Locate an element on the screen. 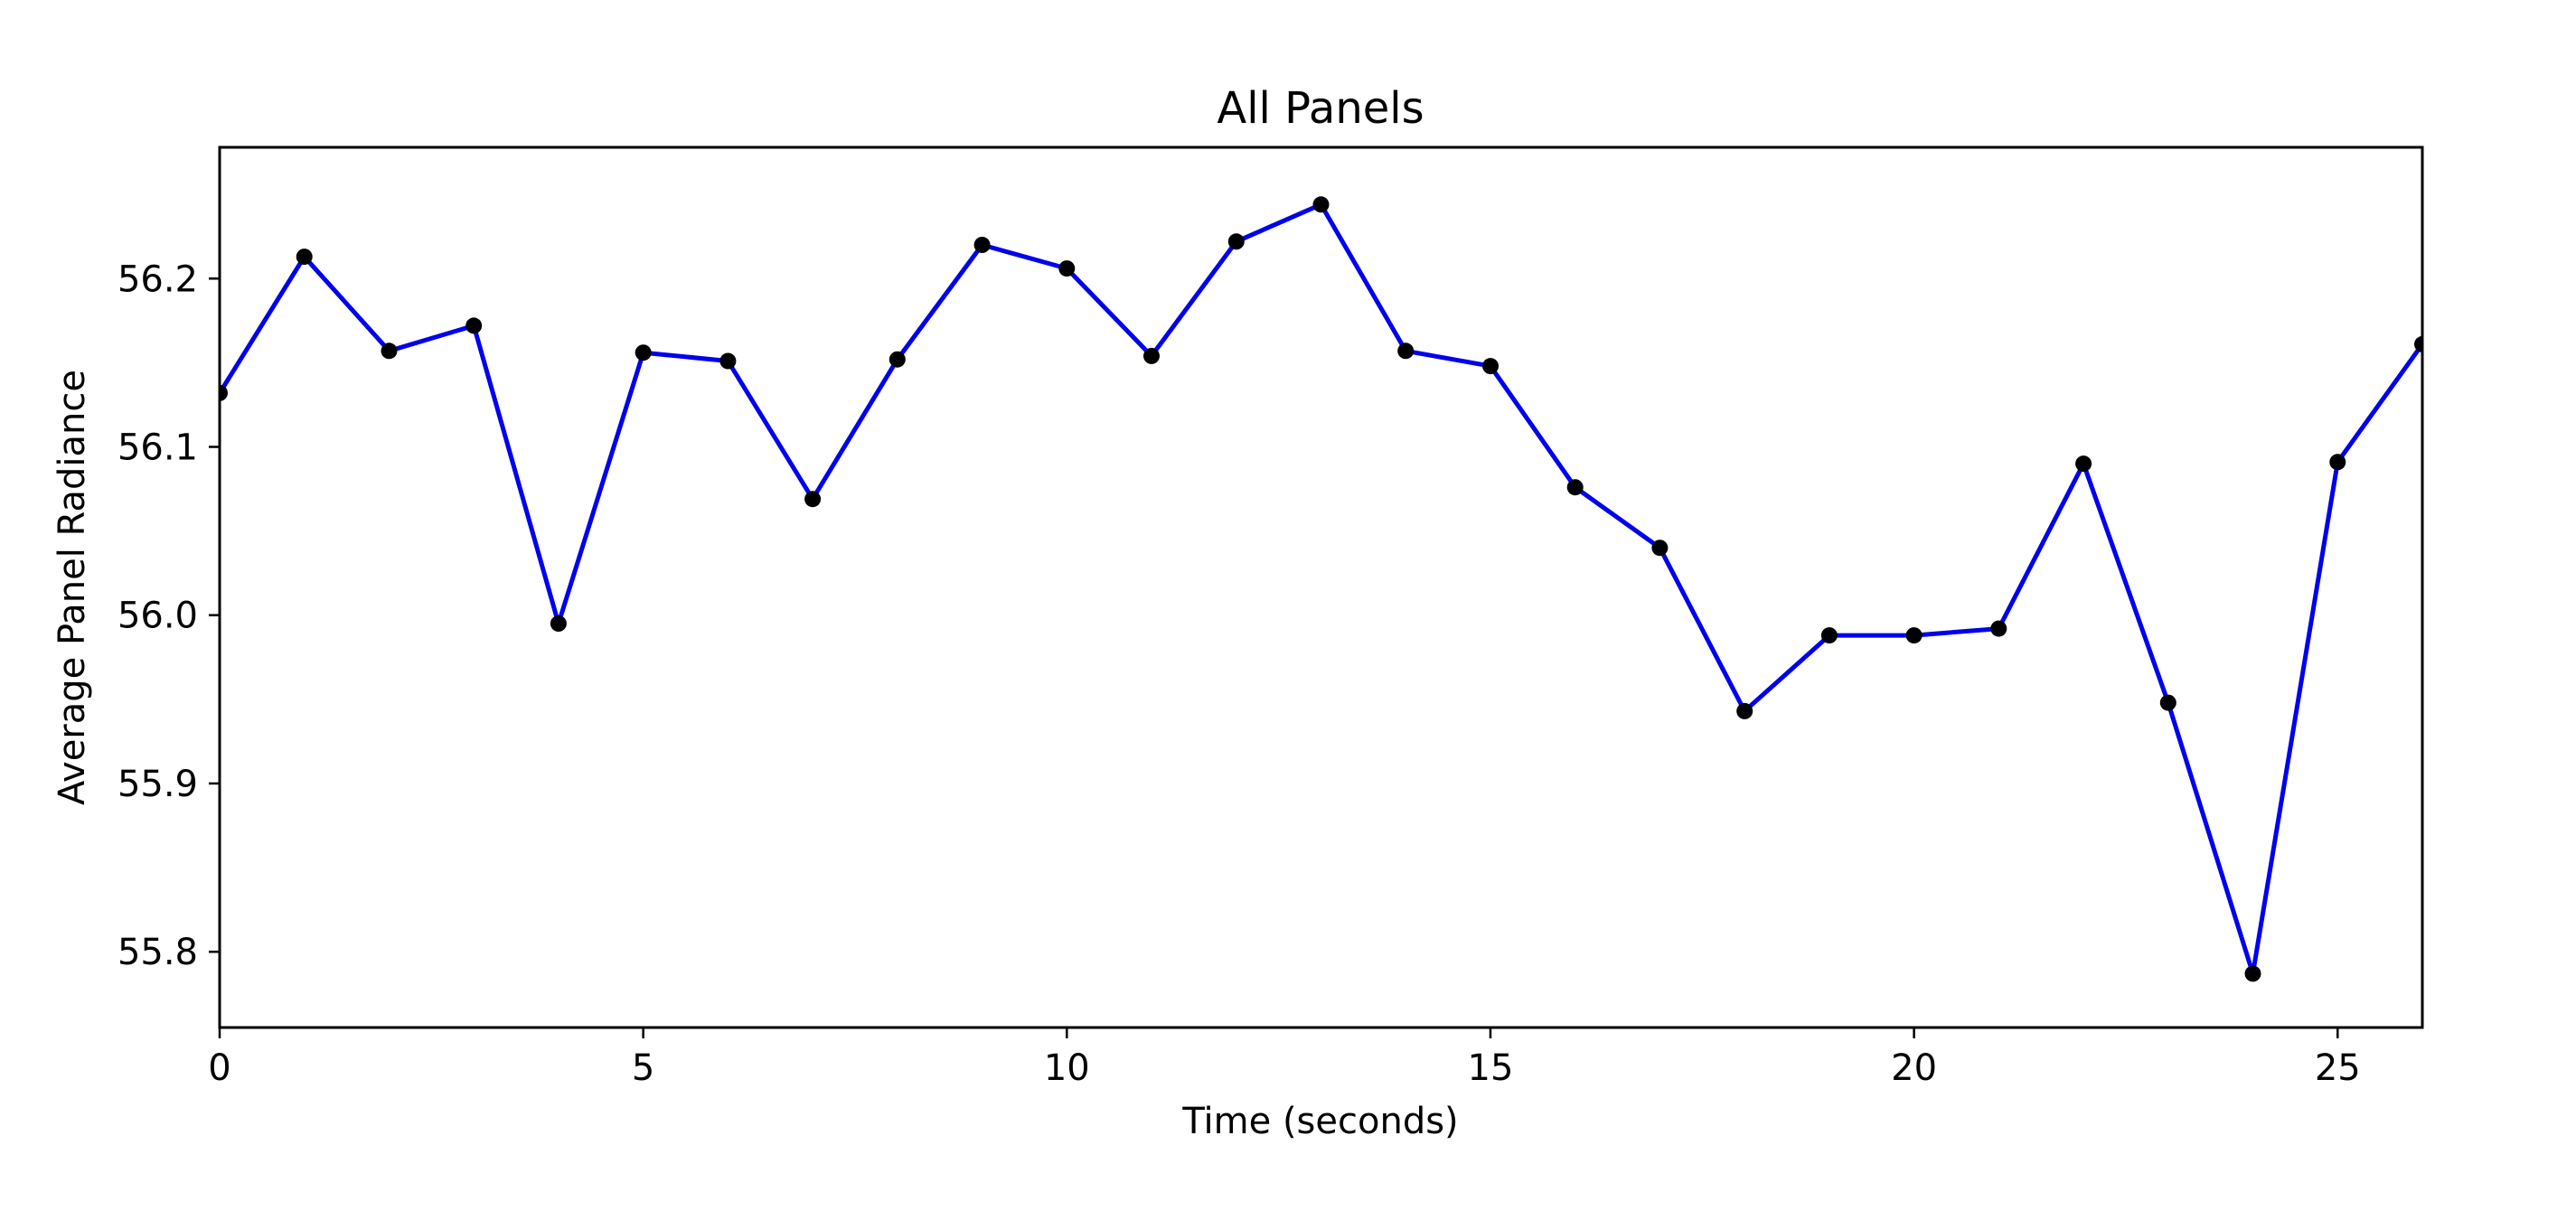 This screenshot has width=2576, height=1220. chart-title: All Panels is located at coordinates (1320, 108).